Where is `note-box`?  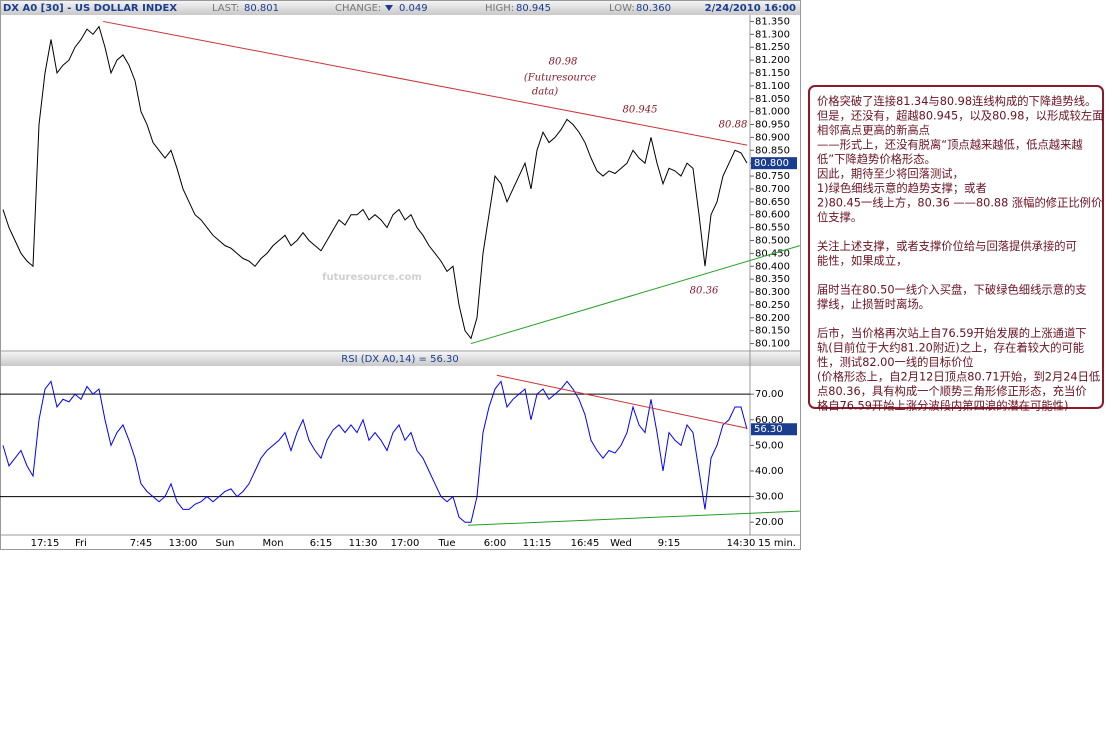
note-box is located at coordinates (956, 247).